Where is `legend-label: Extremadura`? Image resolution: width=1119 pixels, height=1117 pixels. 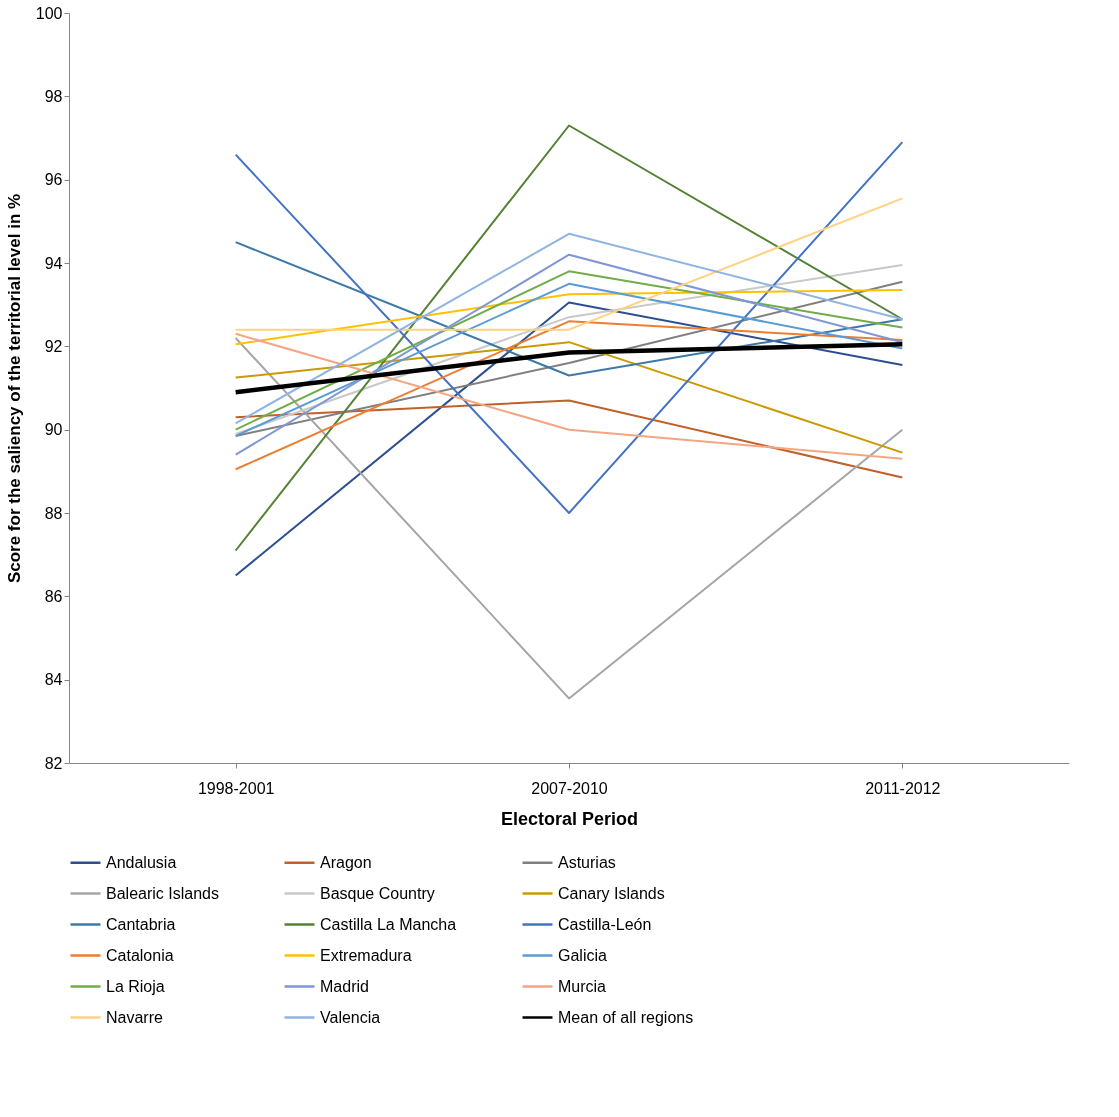 legend-label: Extremadura is located at coordinates (366, 955).